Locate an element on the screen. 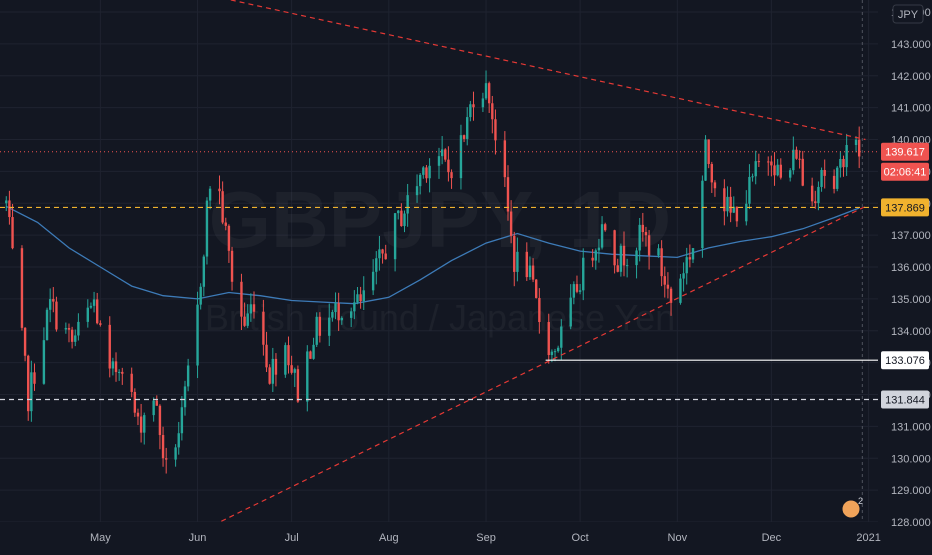 This screenshot has height=555, width=932. x-tick-label: Jul is located at coordinates (292, 538).